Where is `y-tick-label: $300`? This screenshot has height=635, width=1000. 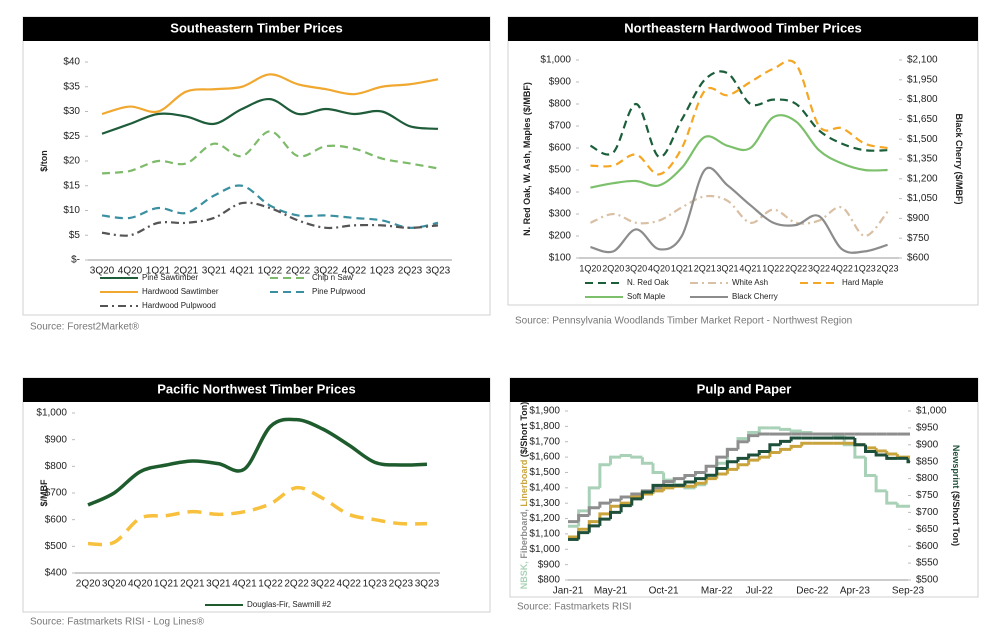
y-tick-label: $300 is located at coordinates (560, 214).